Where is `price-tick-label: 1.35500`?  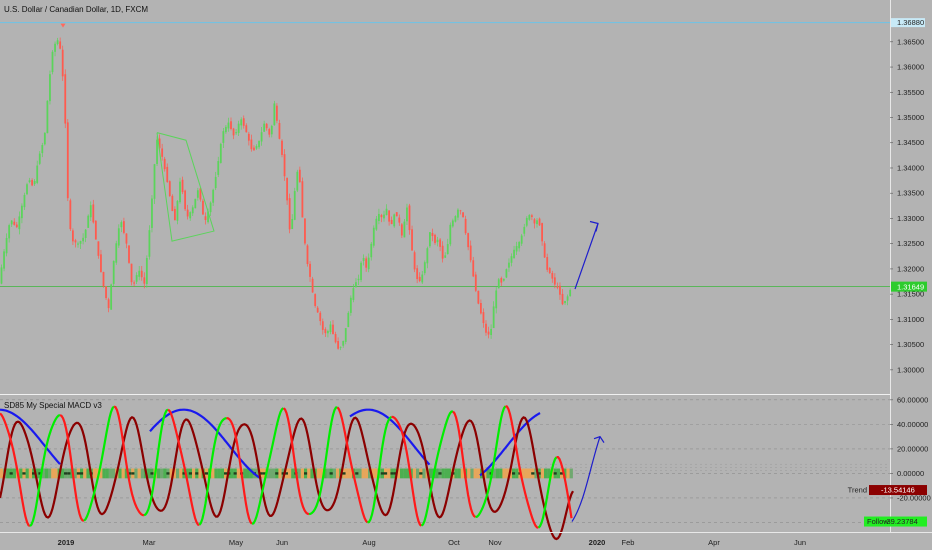
price-tick-label: 1.35500 is located at coordinates (910, 92).